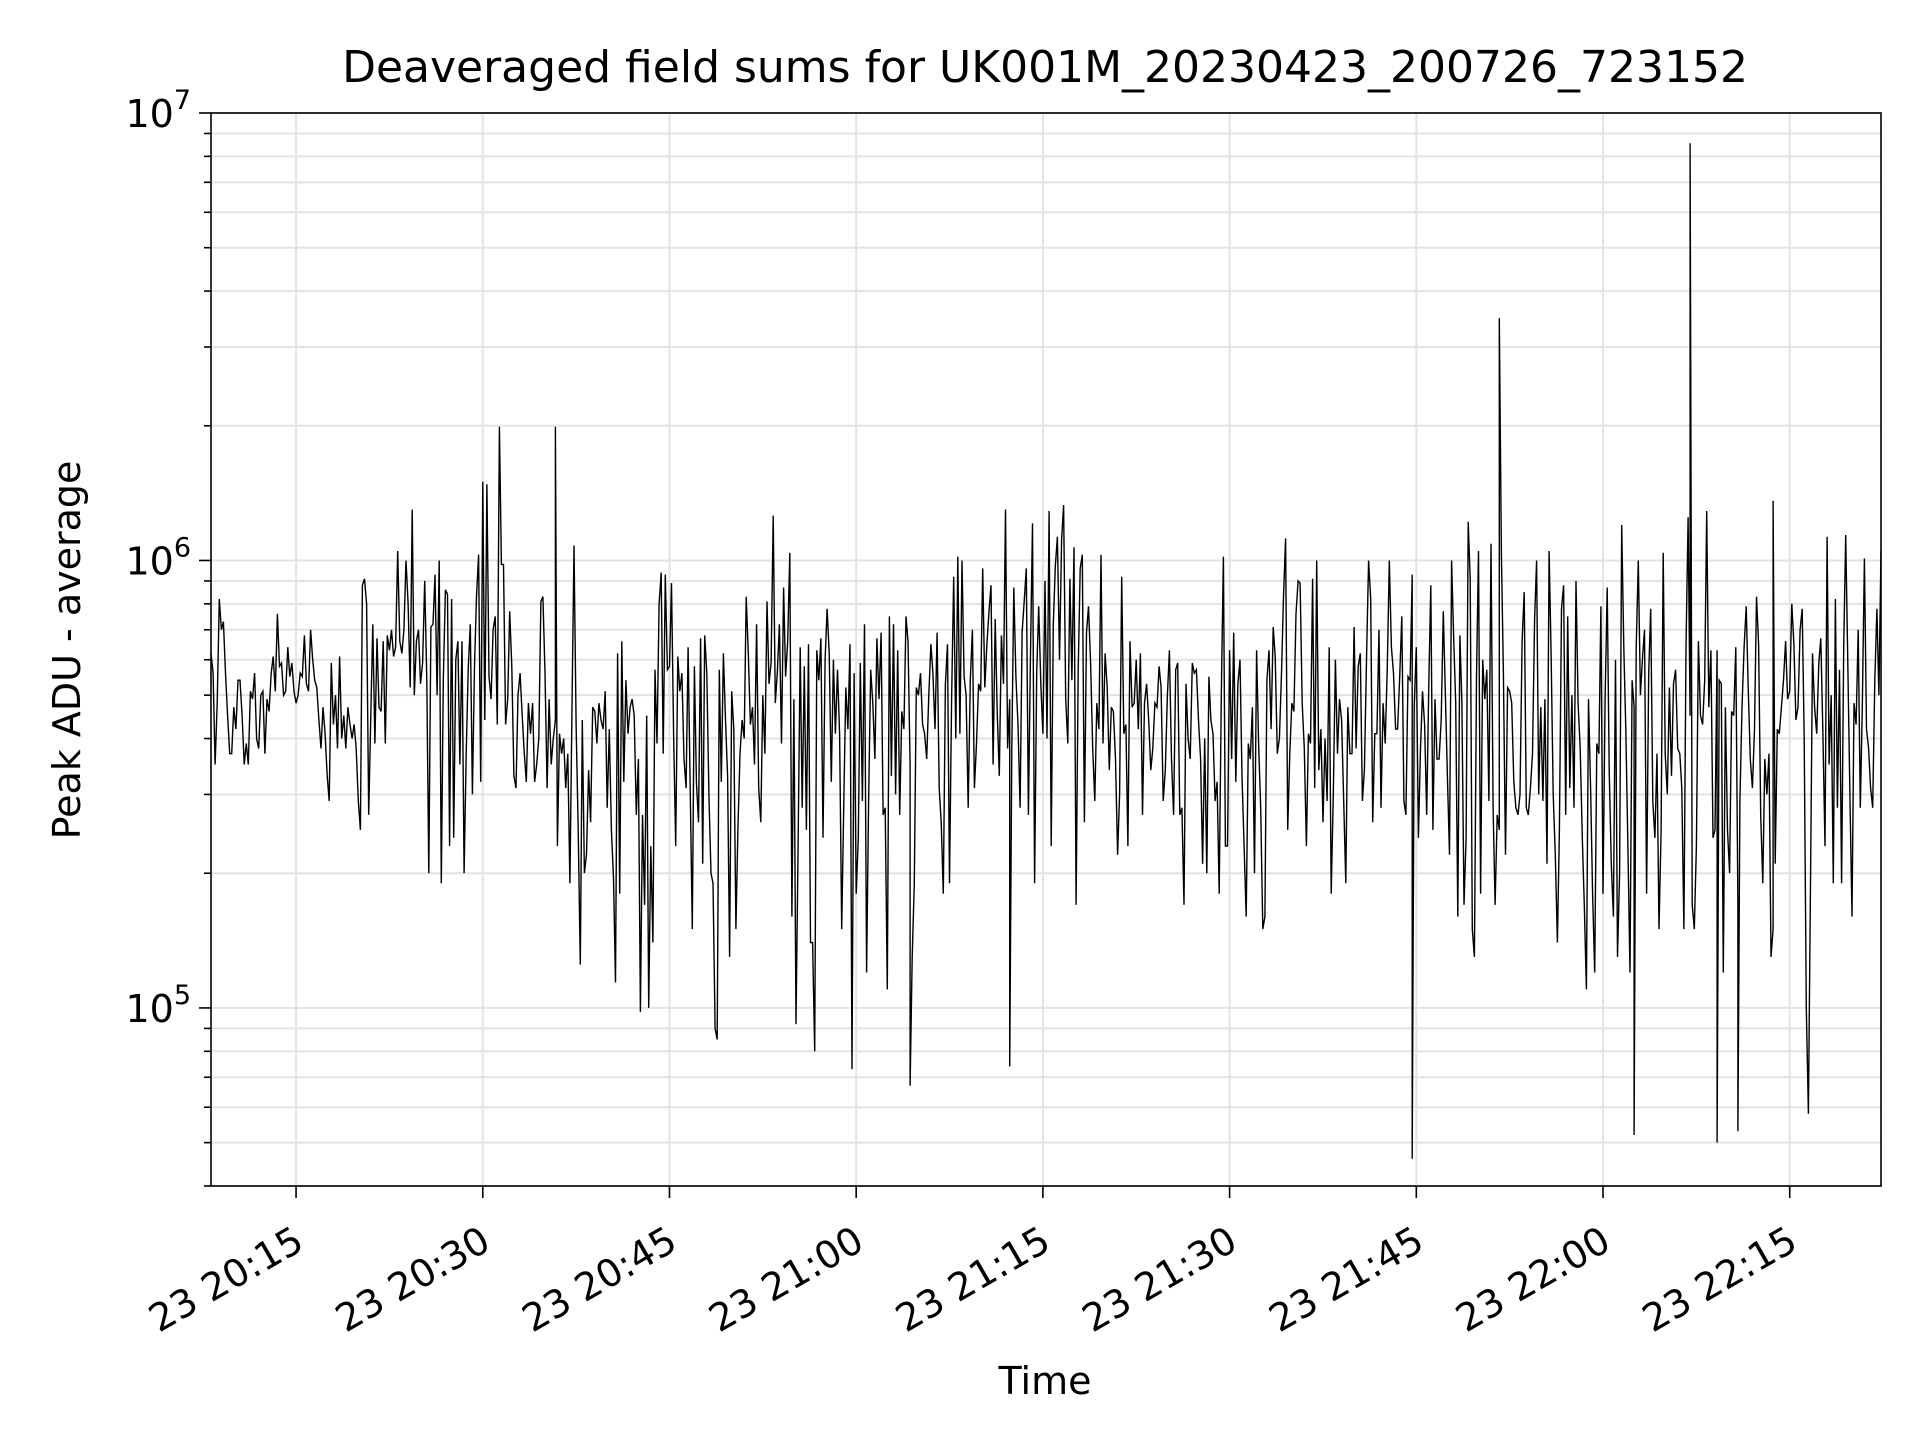  Describe the element at coordinates (67, 650) in the screenshot. I see `y-axis-label: Peak ADU - average` at that location.